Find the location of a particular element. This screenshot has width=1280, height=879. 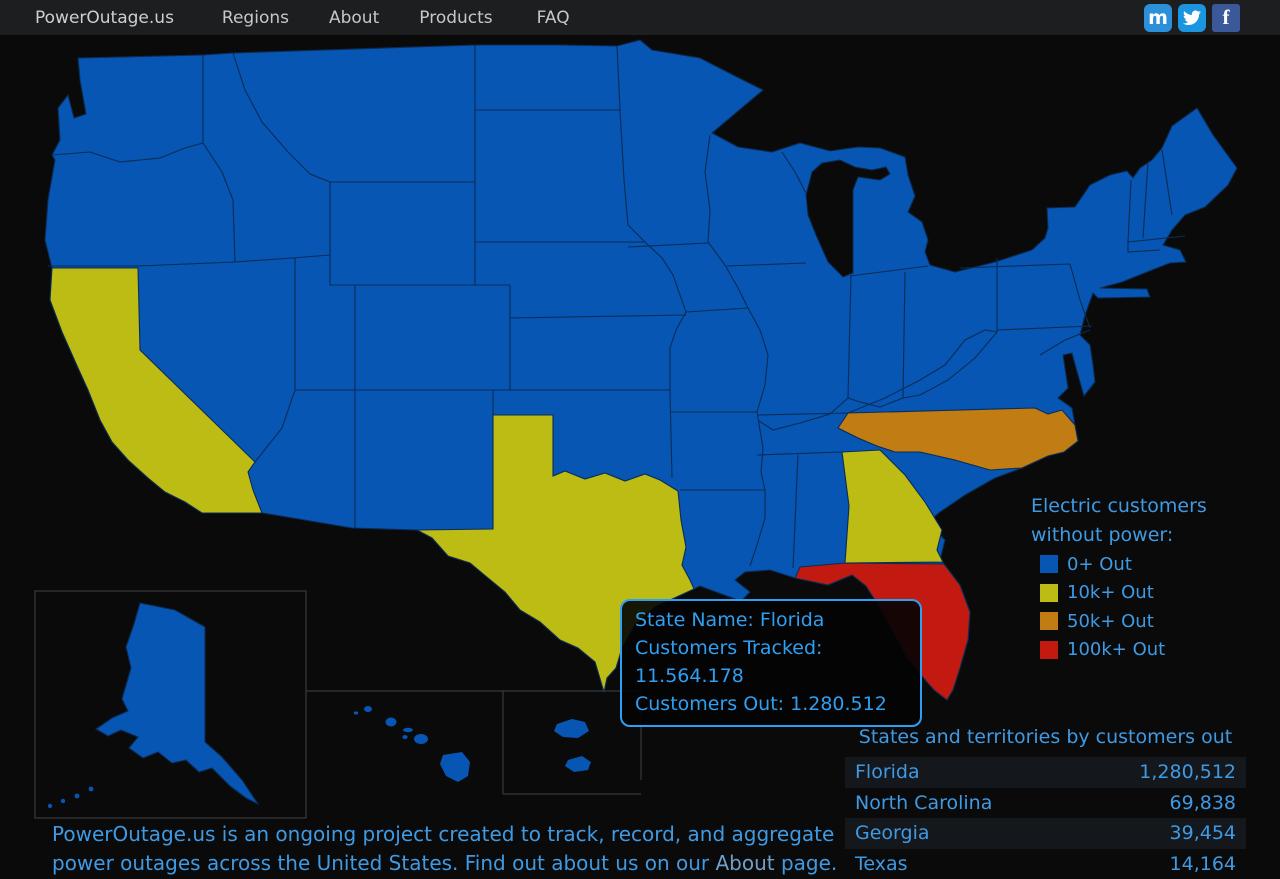

table-row-florida: Florida 1,280,512 is located at coordinates (1045, 772).